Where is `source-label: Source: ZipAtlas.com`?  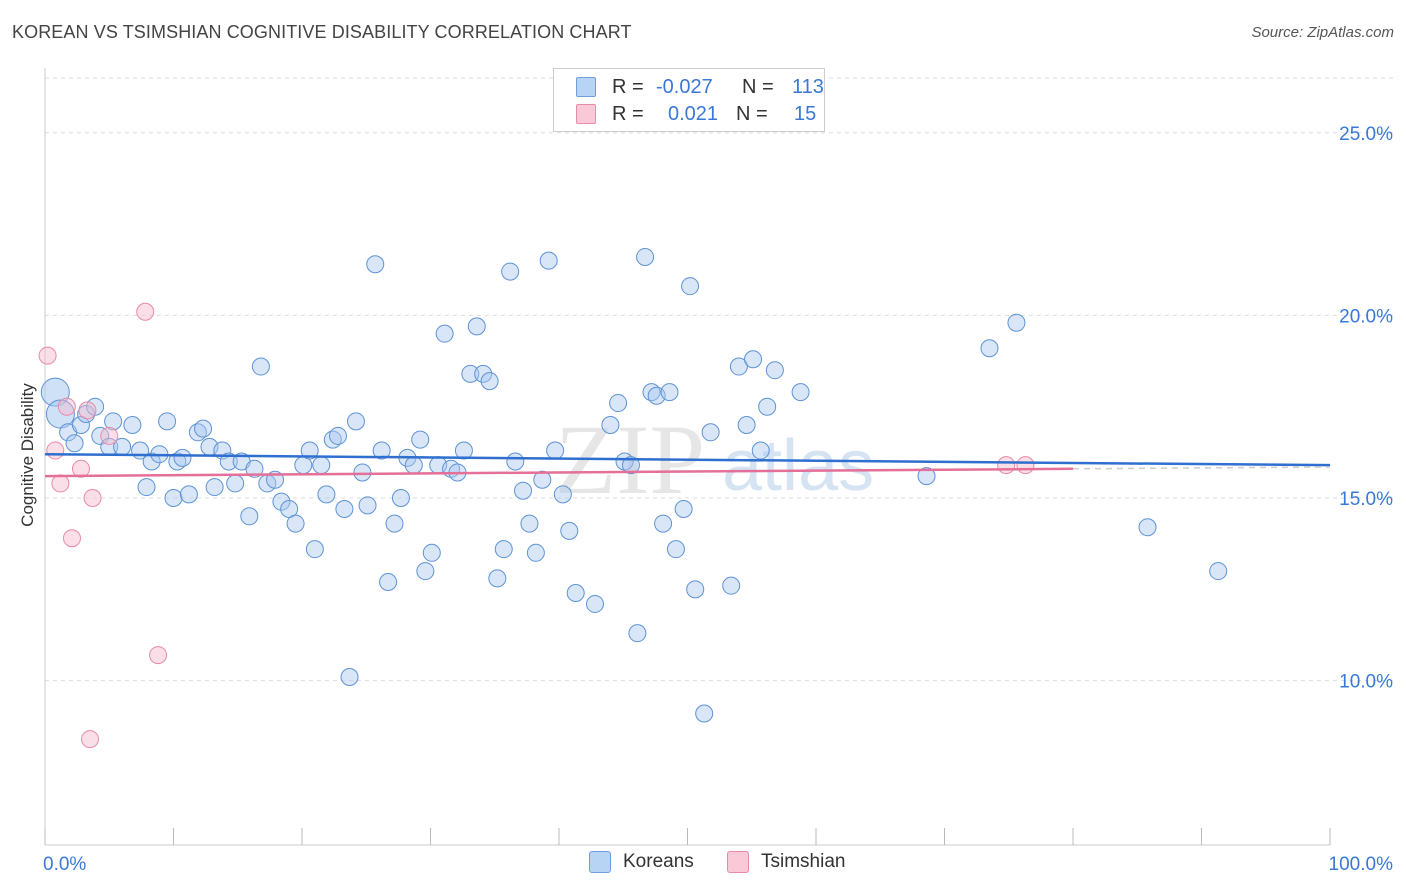 source-label: Source: ZipAtlas.com is located at coordinates (1322, 32).